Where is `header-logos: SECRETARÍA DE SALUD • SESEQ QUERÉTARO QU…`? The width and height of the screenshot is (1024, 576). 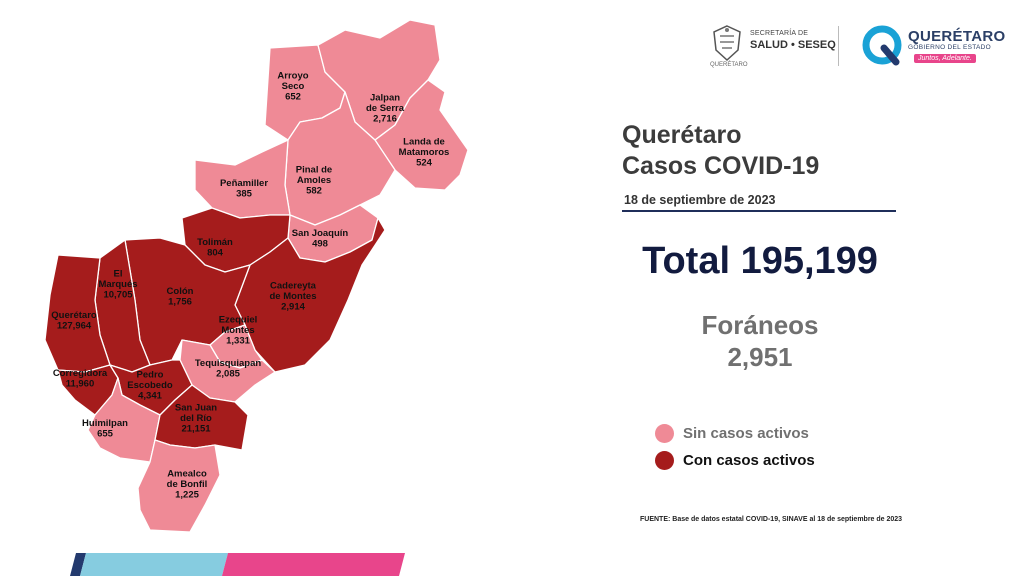
header-logos: SECRETARÍA DE SALUD • SESEQ QUERÉTARO QU… is located at coordinates (855, 47).